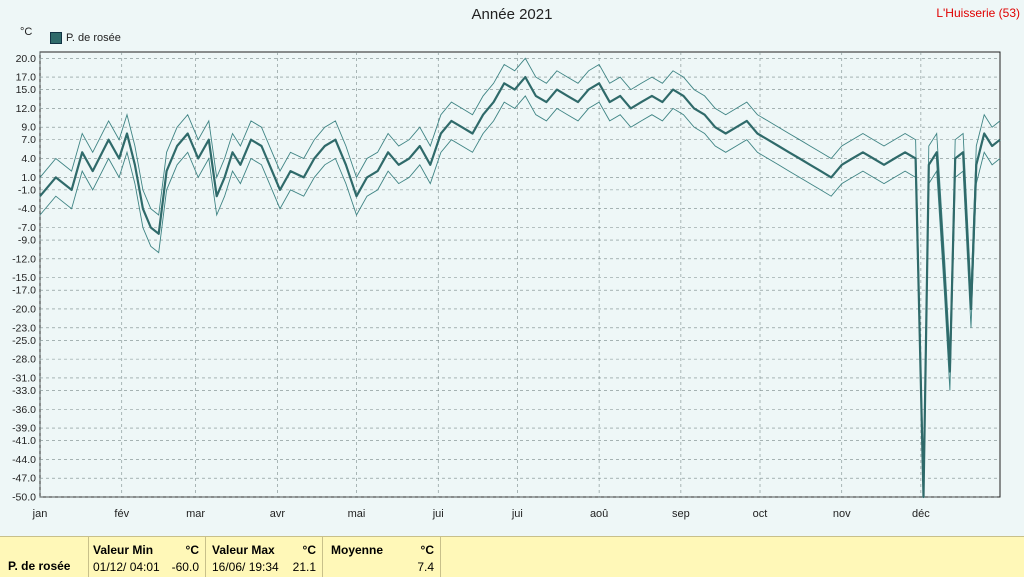 The height and width of the screenshot is (577, 1024). I want to click on y-tick-label: -25.0, so click(24, 341).